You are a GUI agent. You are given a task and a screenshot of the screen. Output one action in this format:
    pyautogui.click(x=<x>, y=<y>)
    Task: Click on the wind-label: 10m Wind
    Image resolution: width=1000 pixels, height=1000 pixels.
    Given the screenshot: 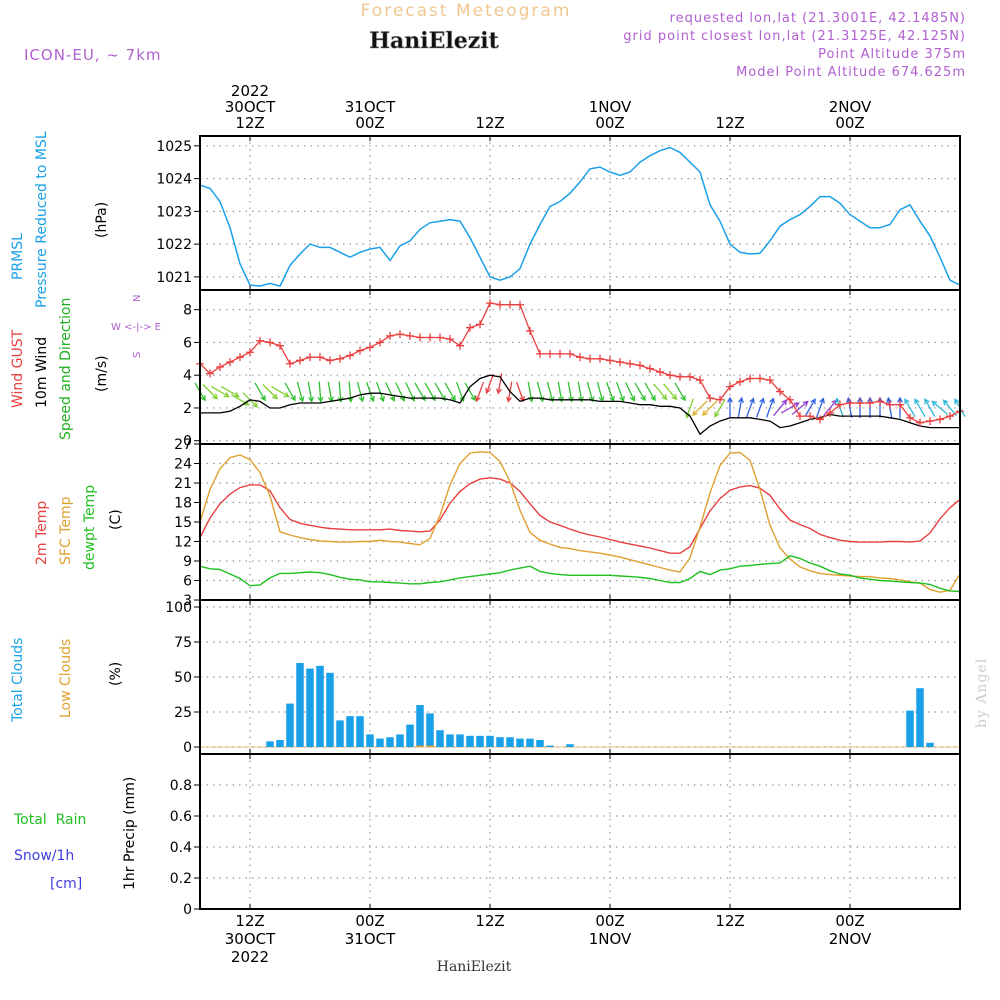 What is the action you would take?
    pyautogui.click(x=42, y=372)
    